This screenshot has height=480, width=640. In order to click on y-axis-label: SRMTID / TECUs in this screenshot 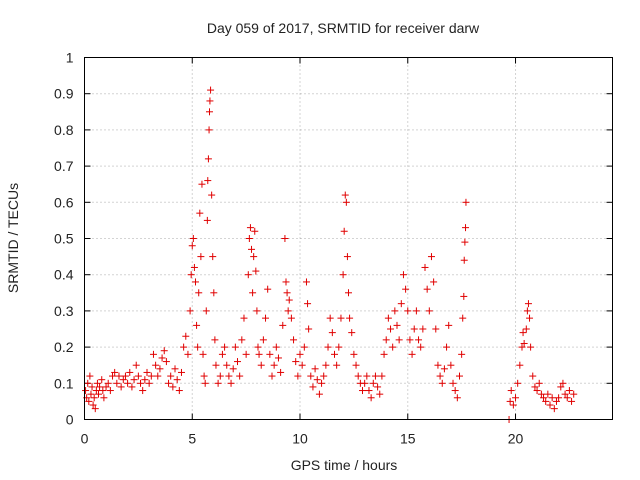, I will do `click(13, 238)`.